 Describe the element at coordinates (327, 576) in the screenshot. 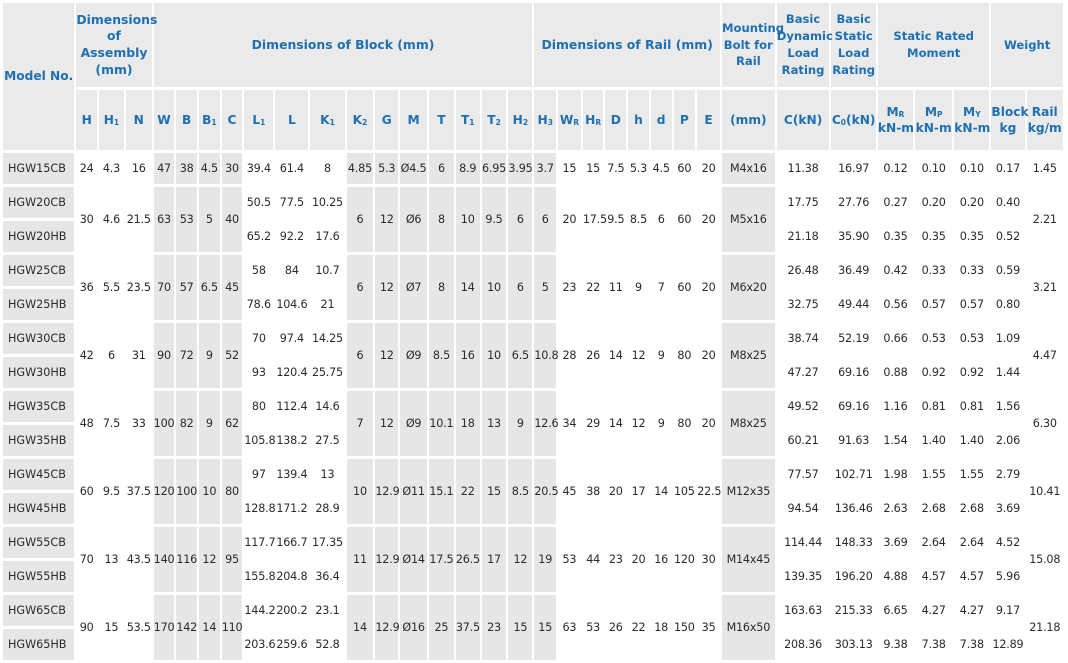

I see `cell-k1: 36.4` at that location.